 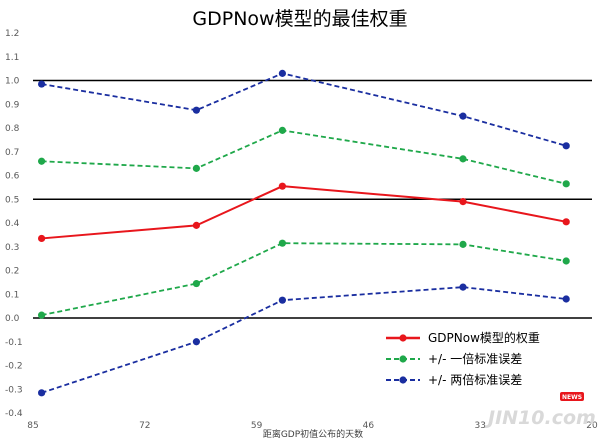 What do you see at coordinates (12, 129) in the screenshot?
I see `y-tick-label: 0.8` at bounding box center [12, 129].